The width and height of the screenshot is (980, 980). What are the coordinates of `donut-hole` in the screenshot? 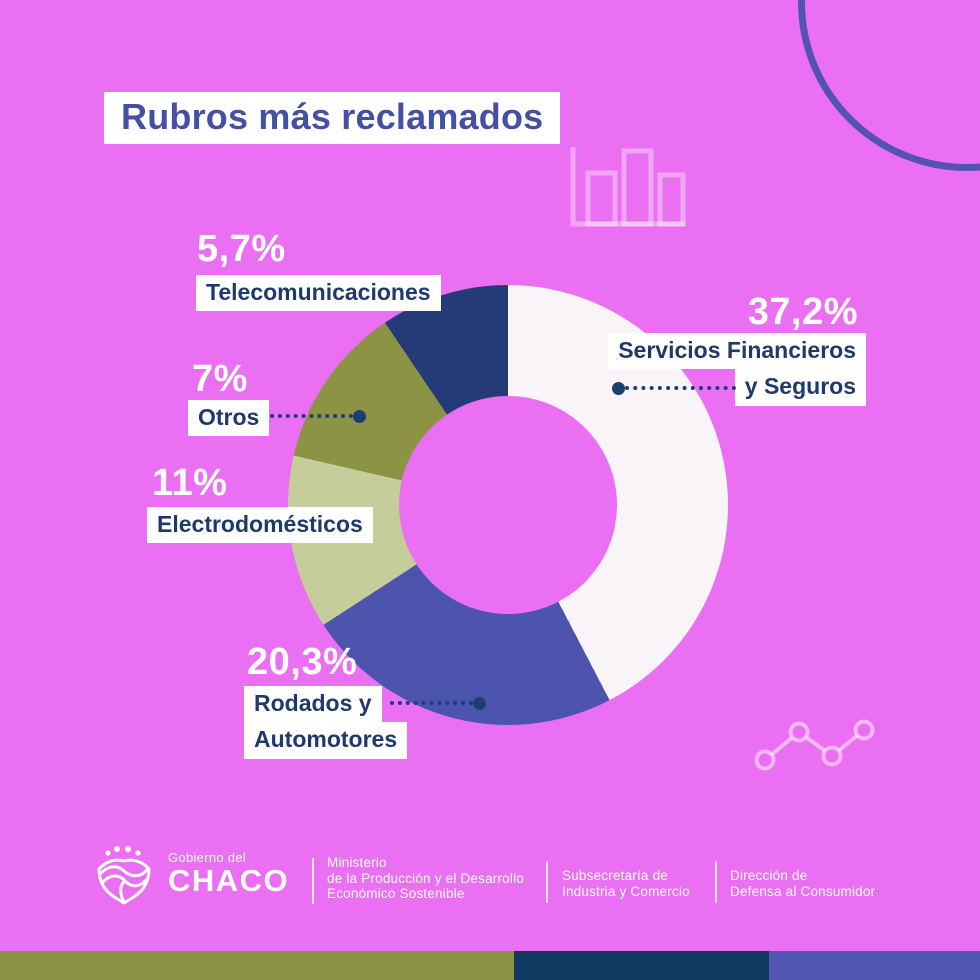 It's located at (508, 505).